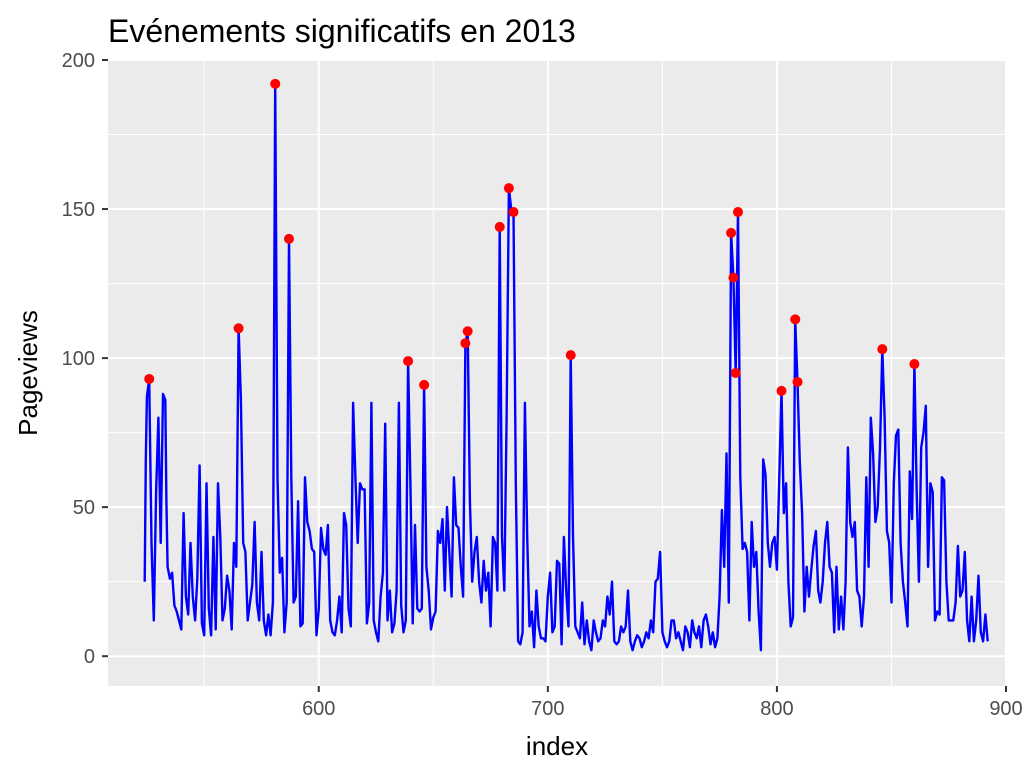  I want to click on x-axis-title: index, so click(557, 746).